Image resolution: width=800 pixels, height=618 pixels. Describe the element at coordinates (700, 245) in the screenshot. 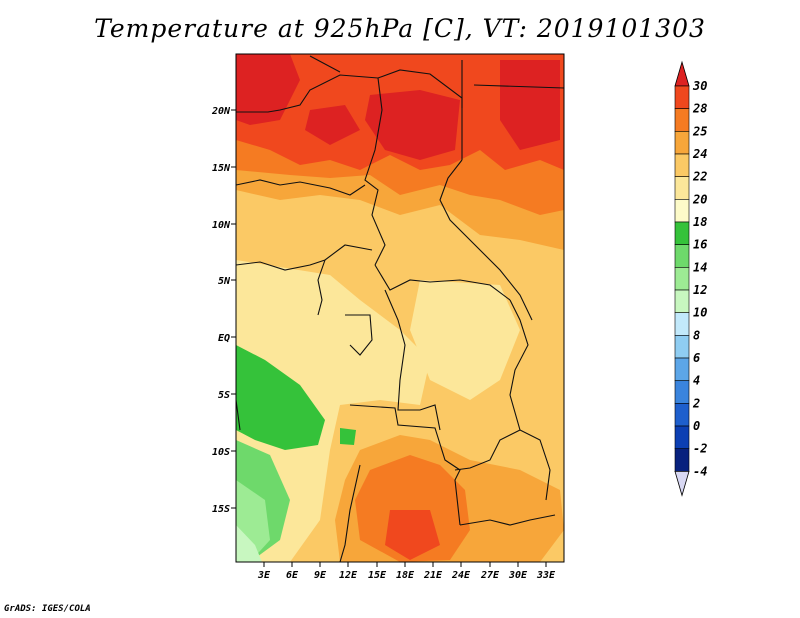

I see `colorbar-label: 16` at that location.